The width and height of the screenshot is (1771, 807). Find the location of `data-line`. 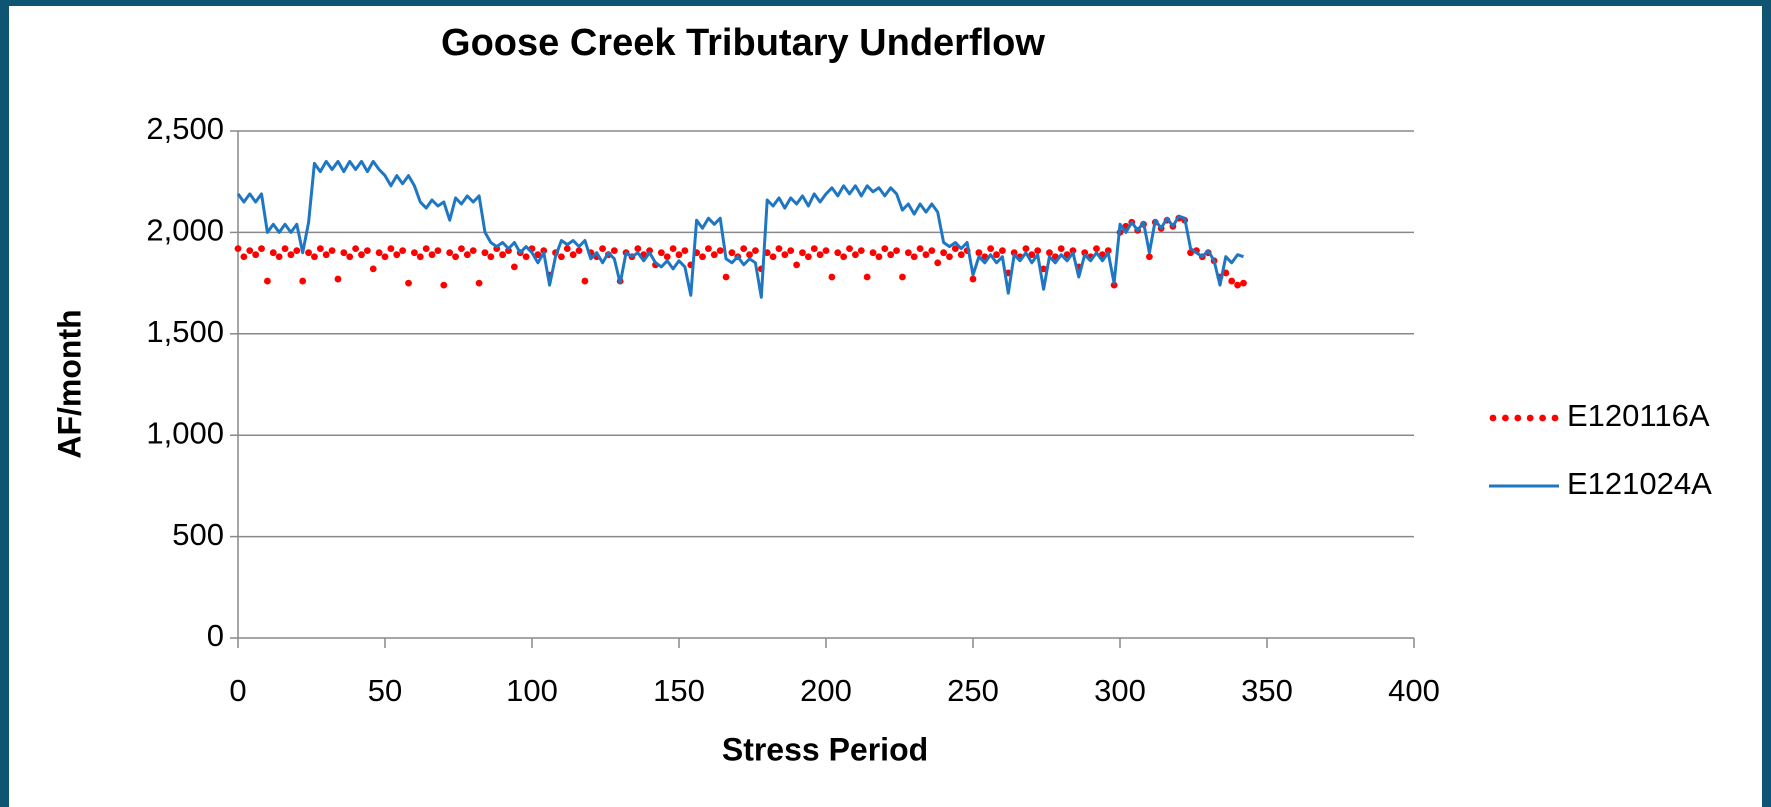

data-line is located at coordinates (740, 229).